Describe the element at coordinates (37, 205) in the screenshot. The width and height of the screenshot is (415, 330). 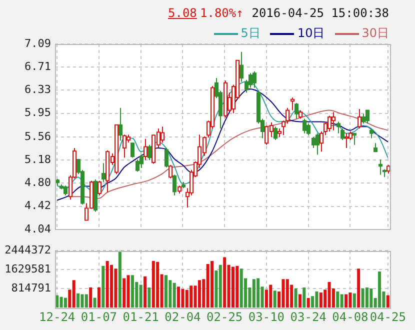
I see `y-tick-label: 4.42` at that location.